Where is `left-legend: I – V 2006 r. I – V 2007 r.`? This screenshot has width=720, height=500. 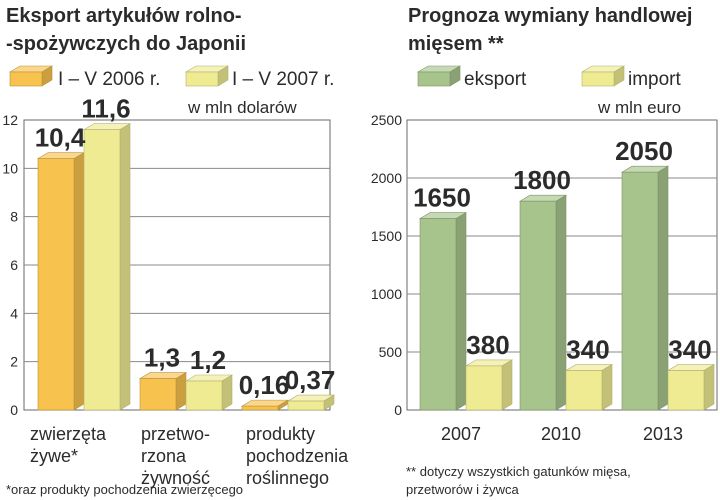 left-legend: I – V 2006 r. I – V 2007 r. is located at coordinates (171, 77).